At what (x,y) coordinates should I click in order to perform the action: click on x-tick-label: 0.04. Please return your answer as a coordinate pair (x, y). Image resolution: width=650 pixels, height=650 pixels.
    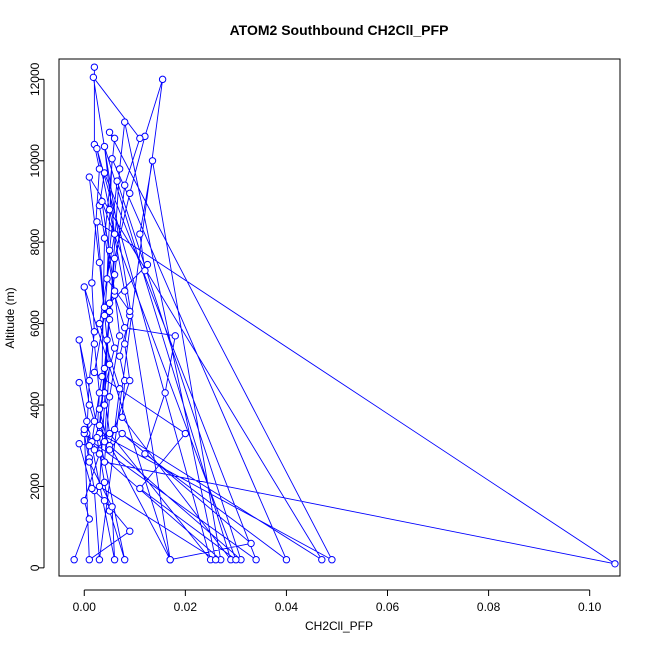
    Looking at the image, I should click on (287, 607).